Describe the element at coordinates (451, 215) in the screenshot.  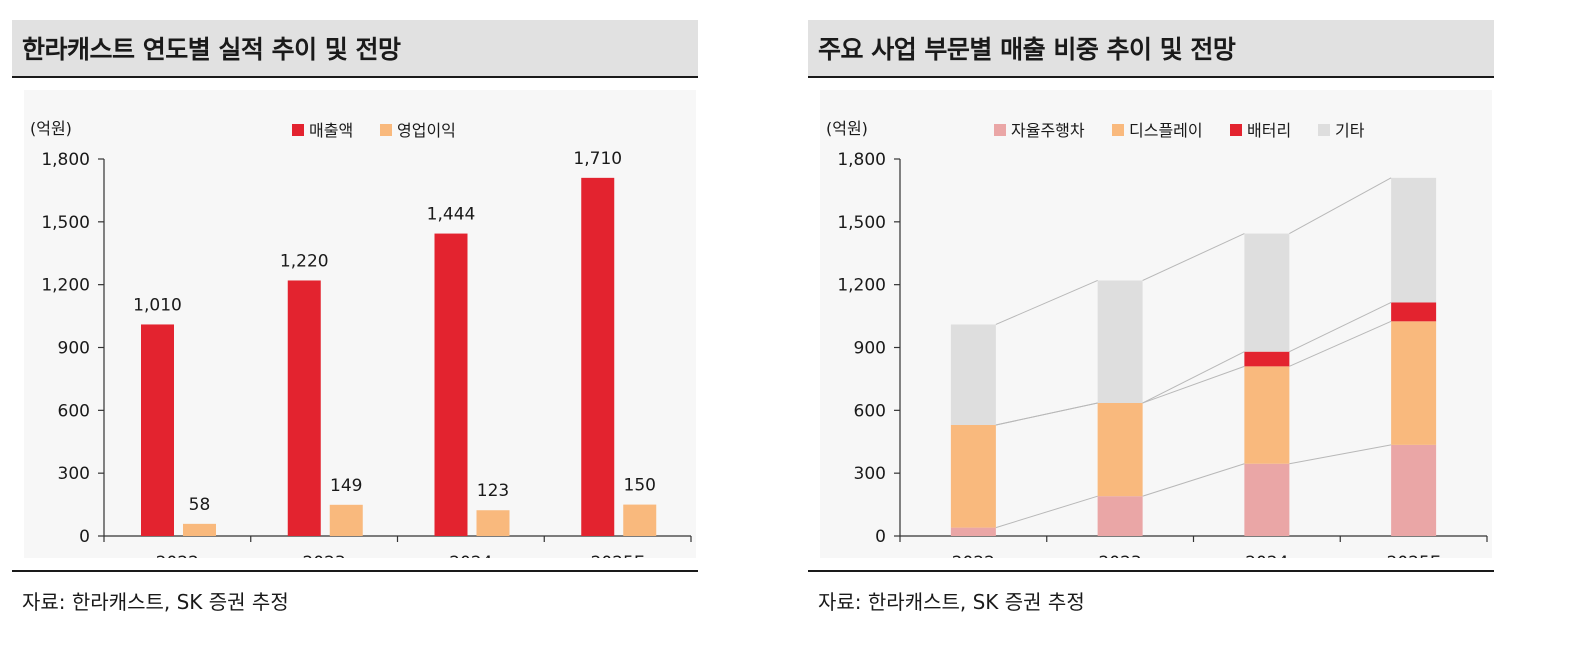
I see `data-label: 1,444` at that location.